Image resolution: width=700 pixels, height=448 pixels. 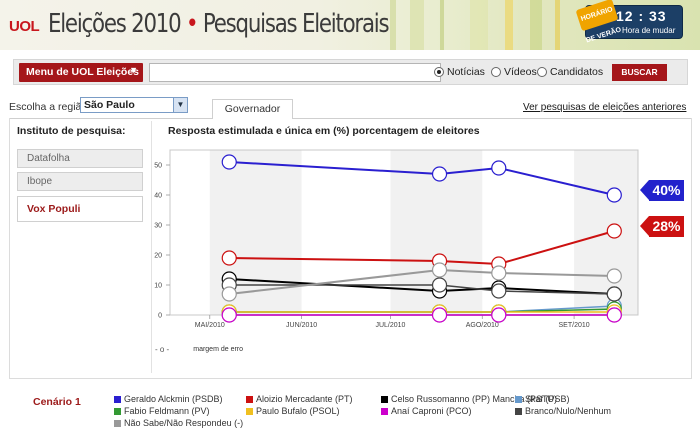 What do you see at coordinates (80, 158) in the screenshot?
I see `institute-datafolha: Datafolha` at bounding box center [80, 158].